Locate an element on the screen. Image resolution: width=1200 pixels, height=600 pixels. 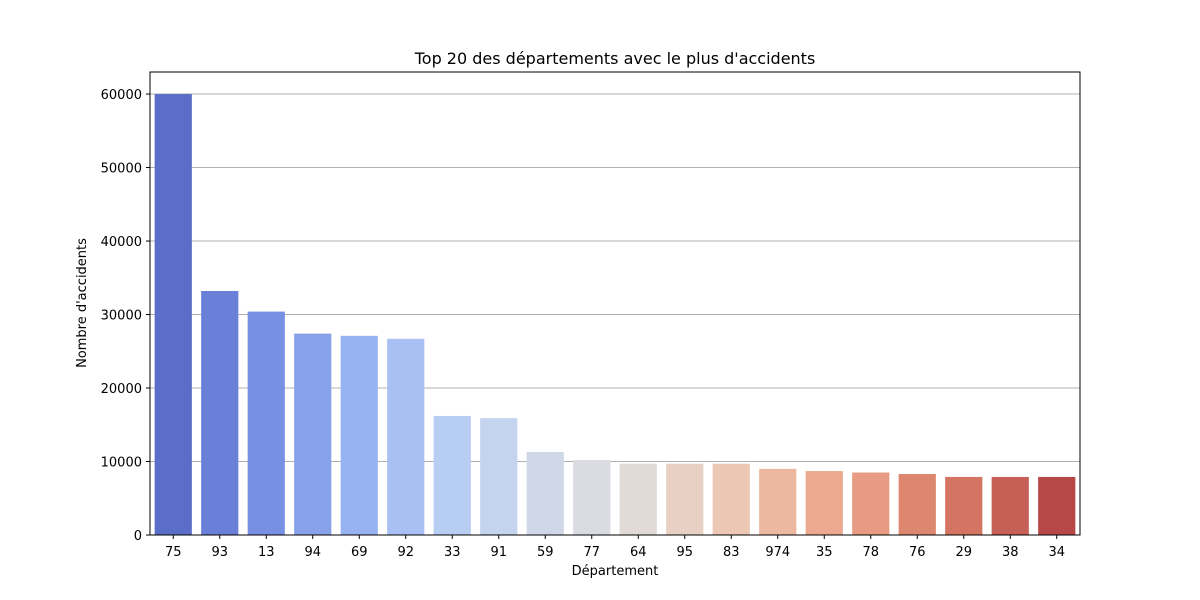
x-tick-label: 76 is located at coordinates (917, 552).